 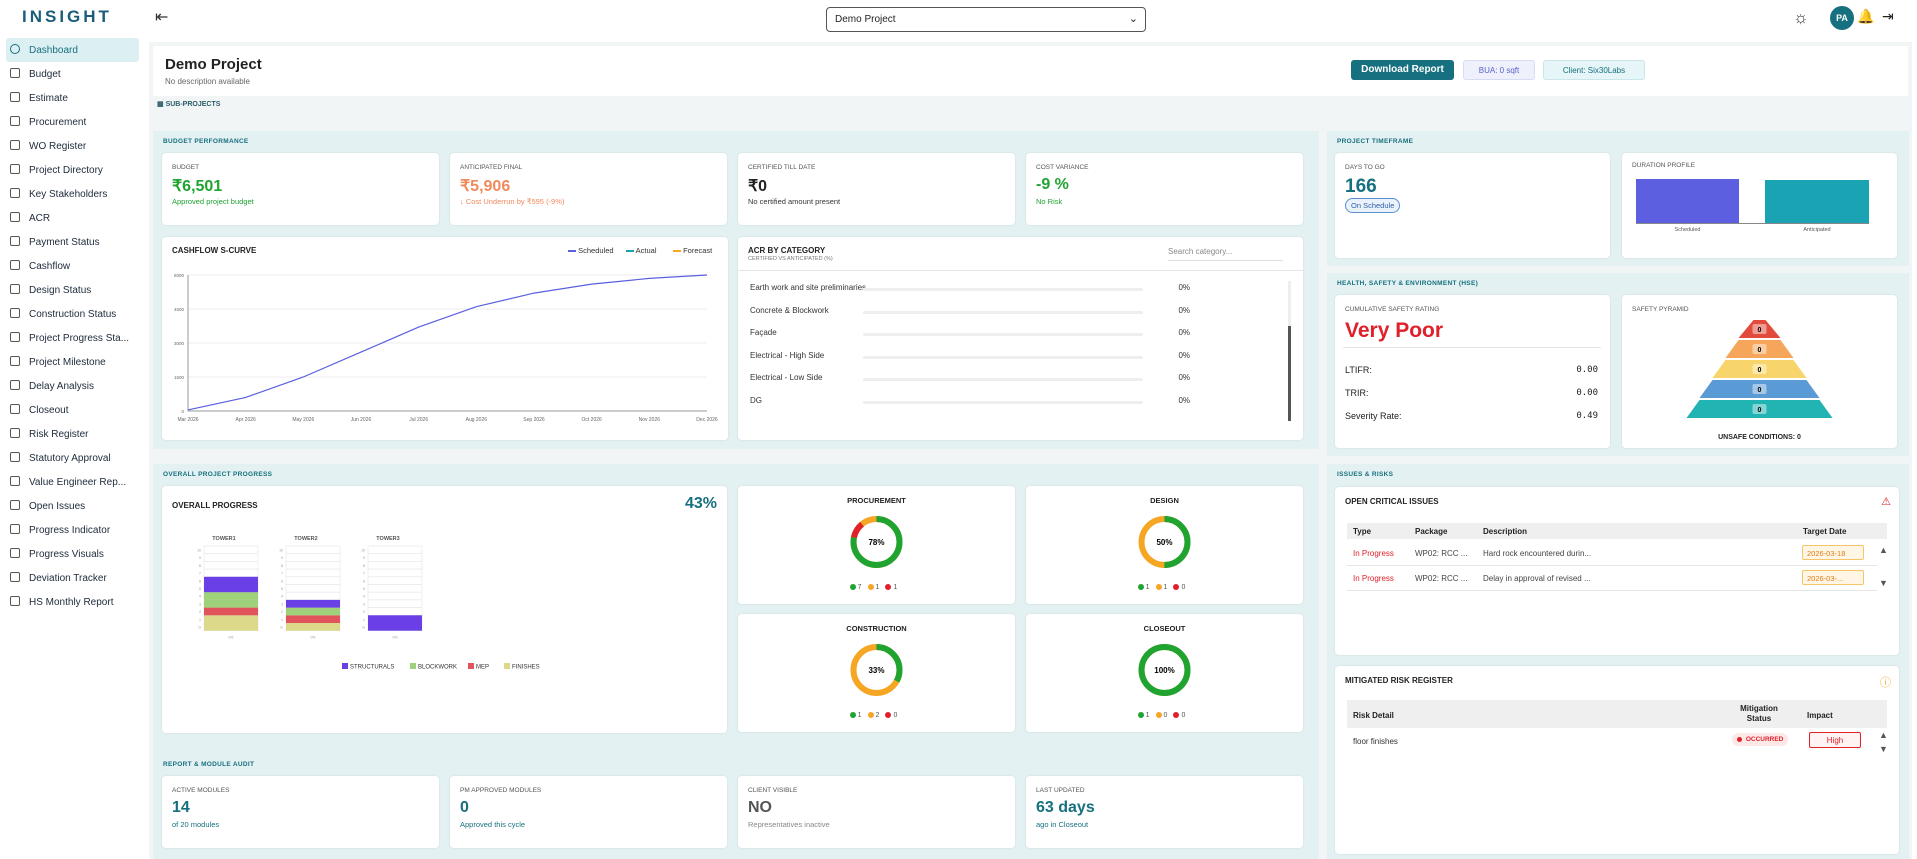 I want to click on sidebar-item-budget: Budget, so click(x=72, y=74).